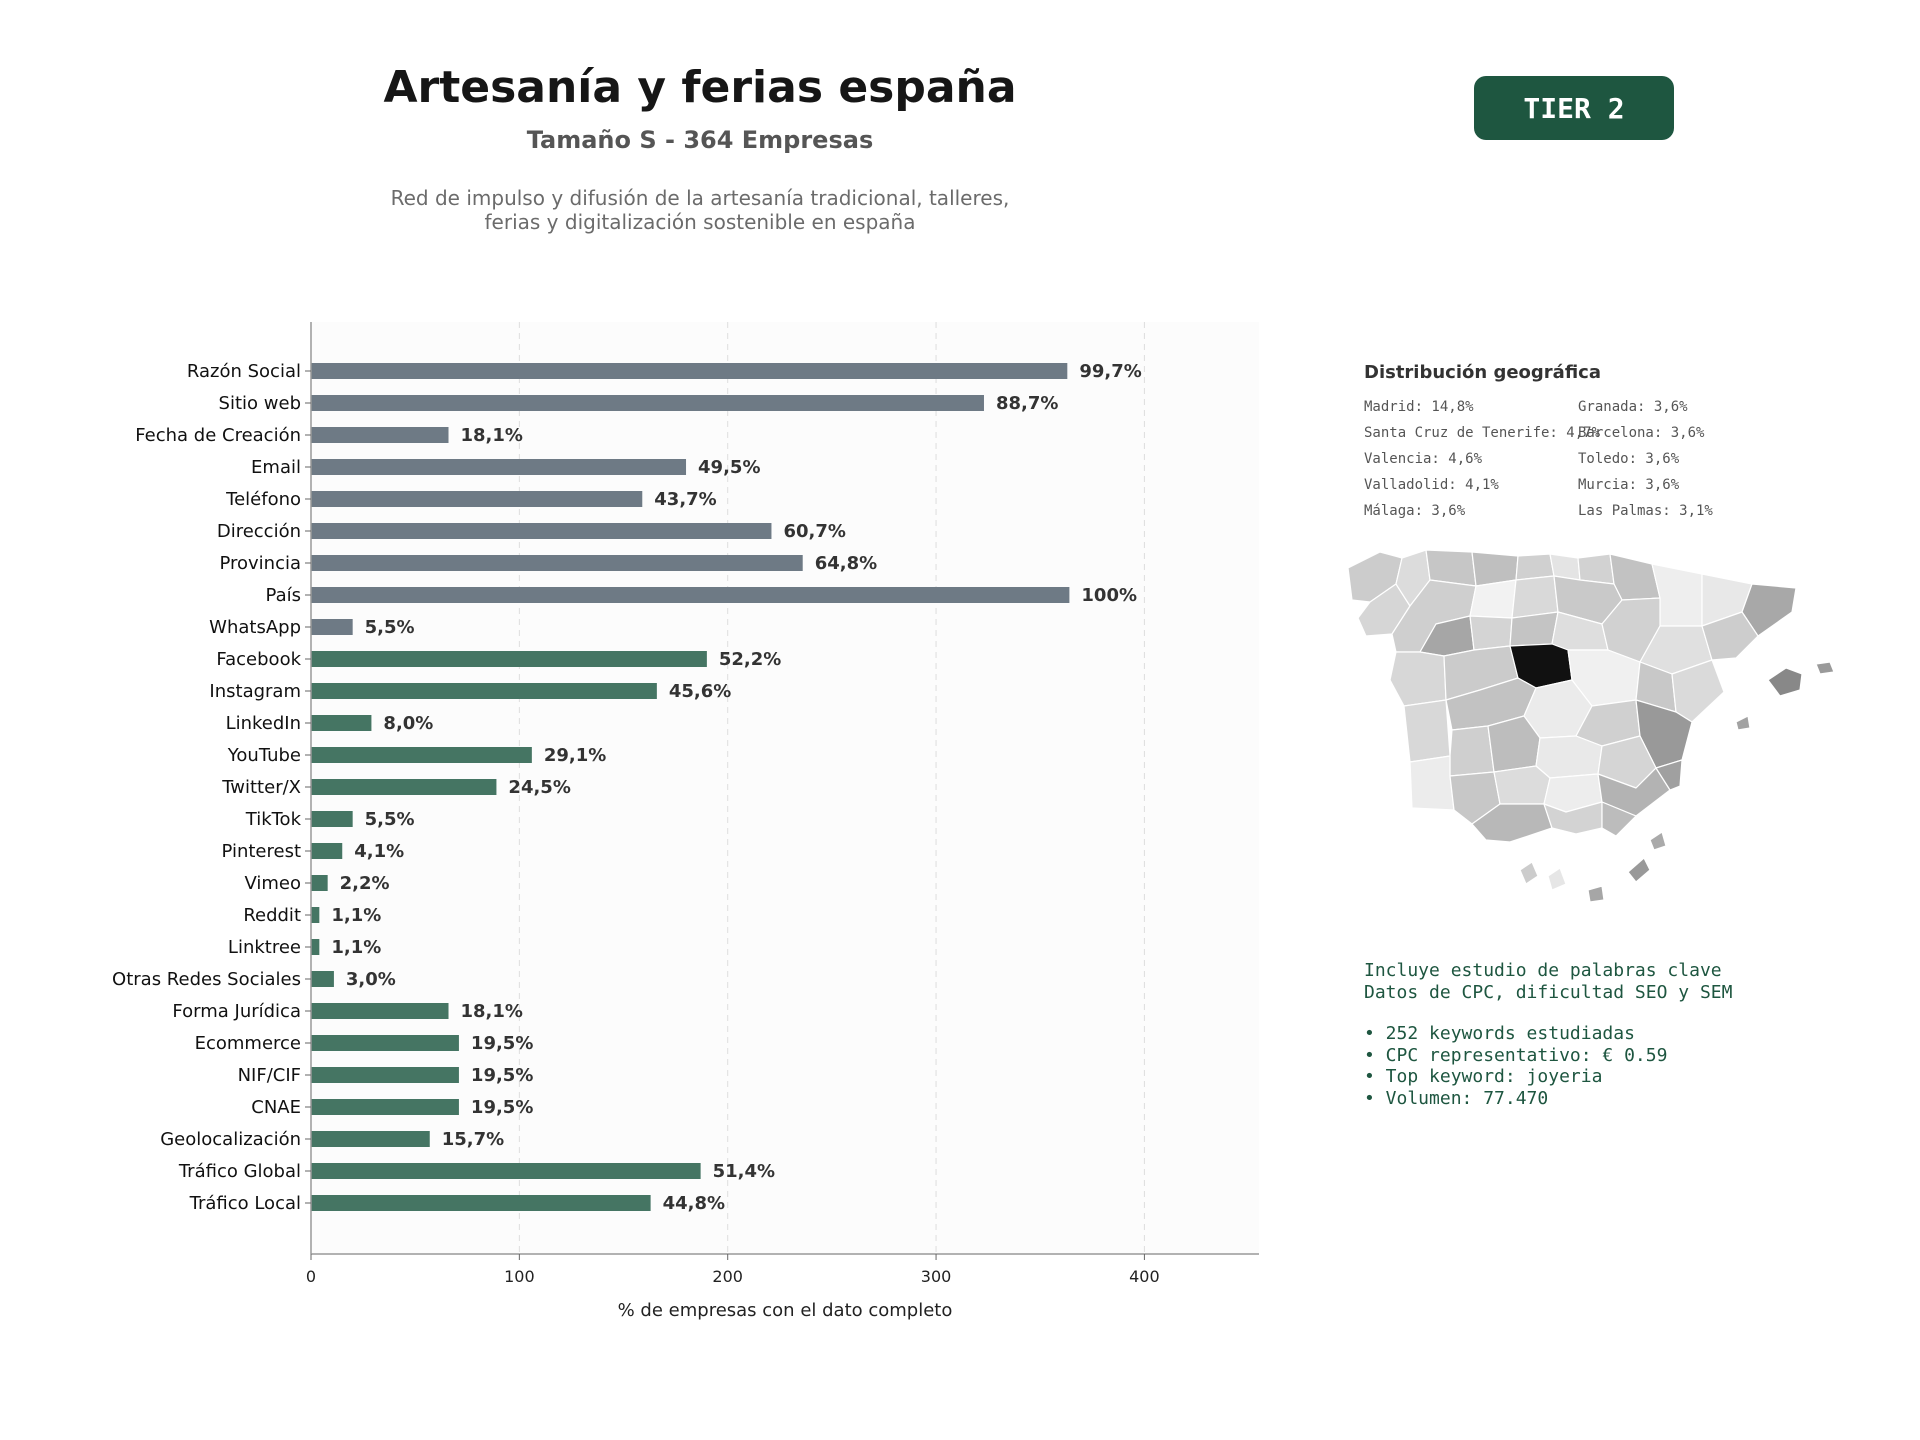 The image size is (1920, 1440). Describe the element at coordinates (276, 467) in the screenshot. I see `category-label: Email` at that location.